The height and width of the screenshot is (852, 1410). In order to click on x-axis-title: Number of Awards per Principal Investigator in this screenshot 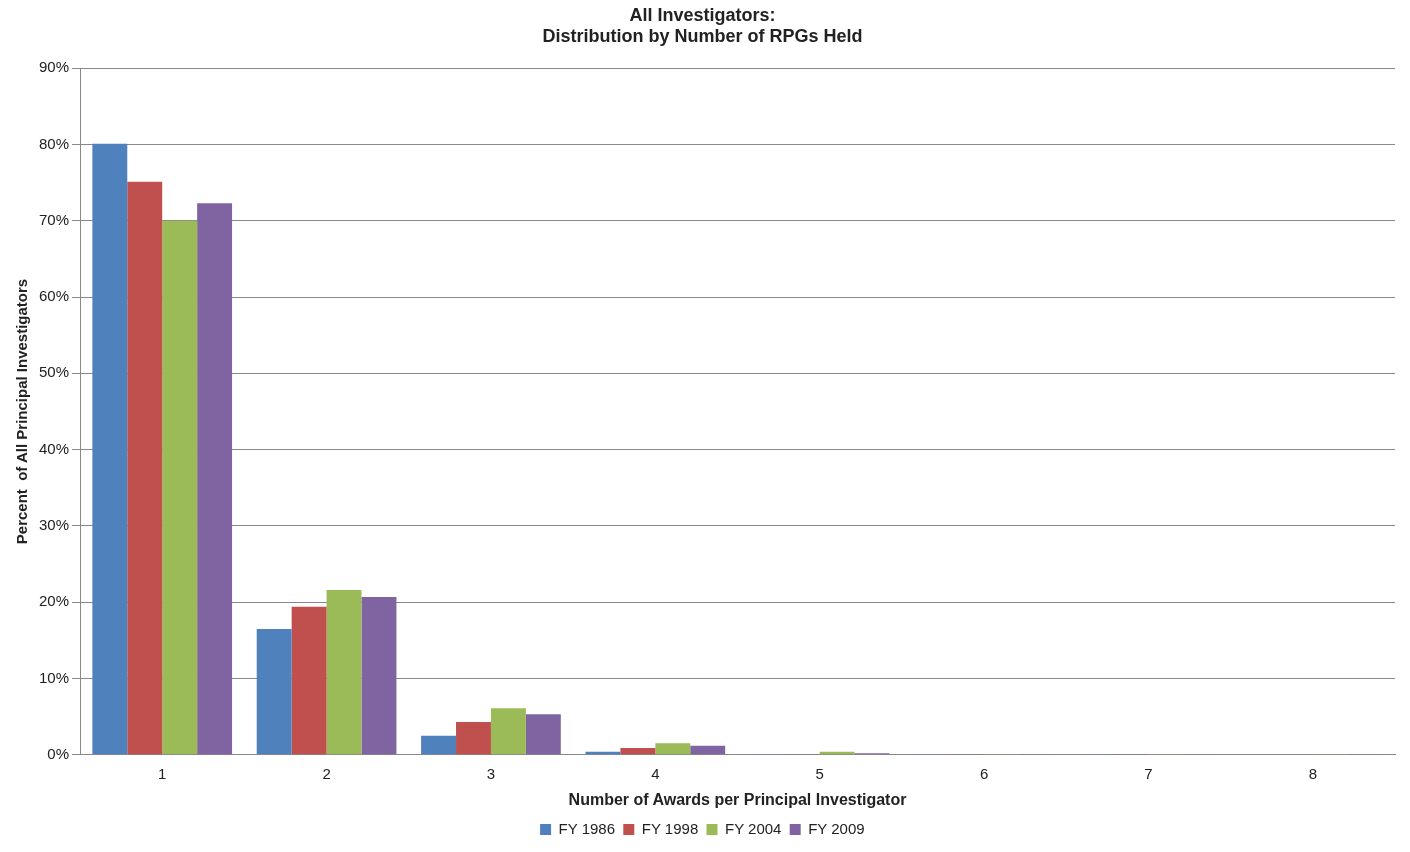, I will do `click(737, 799)`.